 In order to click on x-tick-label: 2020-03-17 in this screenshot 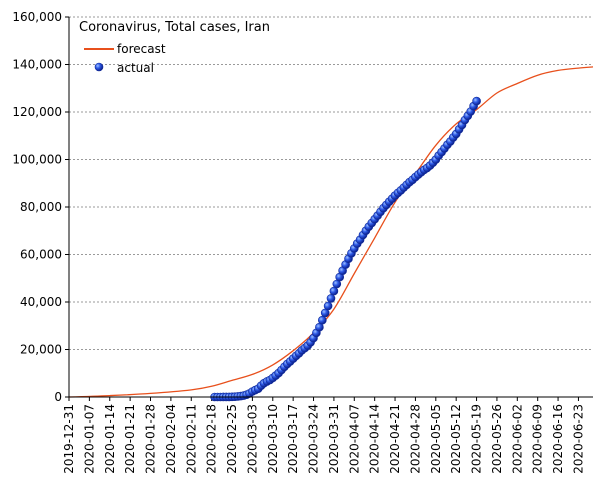, I will do `click(293, 439)`.